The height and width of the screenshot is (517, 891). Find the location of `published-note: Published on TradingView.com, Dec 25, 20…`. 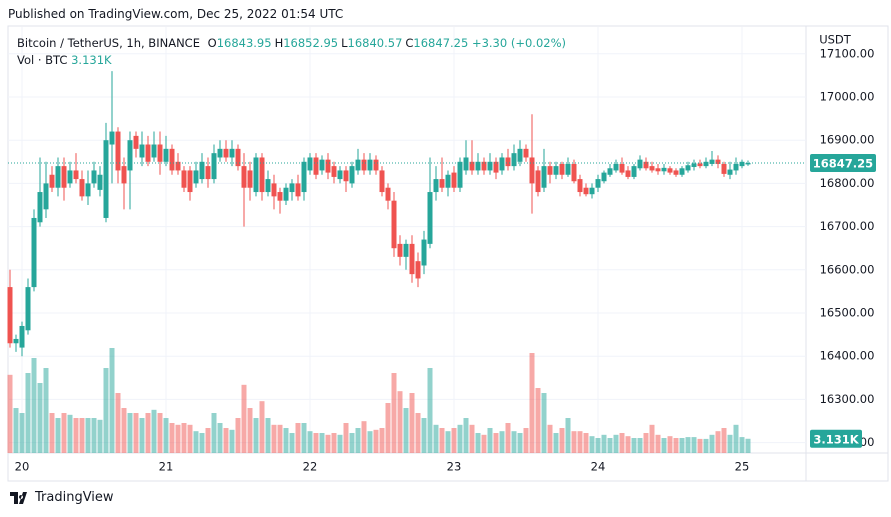

published-note: Published on TradingView.com, Dec 25, 20… is located at coordinates (176, 14).